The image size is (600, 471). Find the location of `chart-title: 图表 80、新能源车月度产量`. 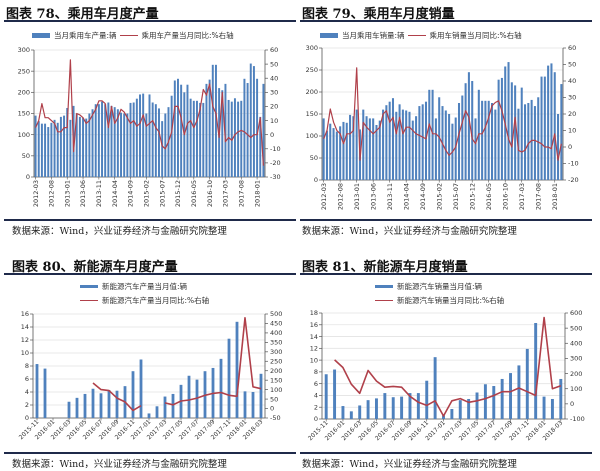

chart-title: 图表 80、新能源车月度产量 is located at coordinates (95, 267).